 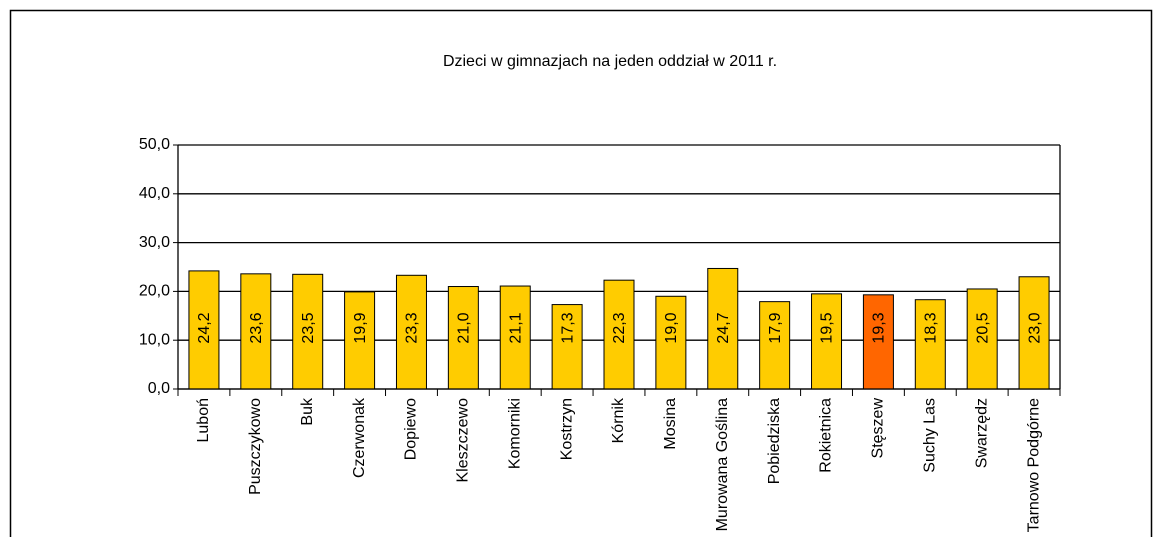 I want to click on x-tick-label: Puszczykowo, so click(x=255, y=446).